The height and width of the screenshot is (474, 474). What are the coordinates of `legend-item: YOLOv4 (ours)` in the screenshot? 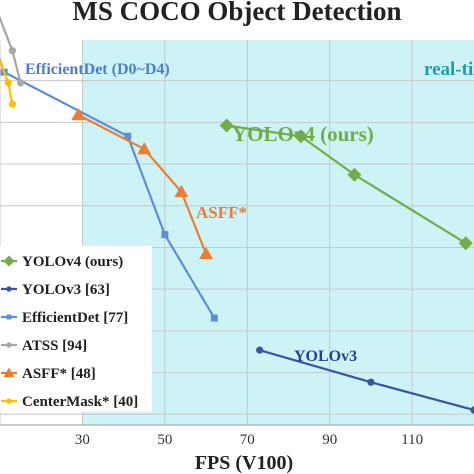 It's located at (62, 262).